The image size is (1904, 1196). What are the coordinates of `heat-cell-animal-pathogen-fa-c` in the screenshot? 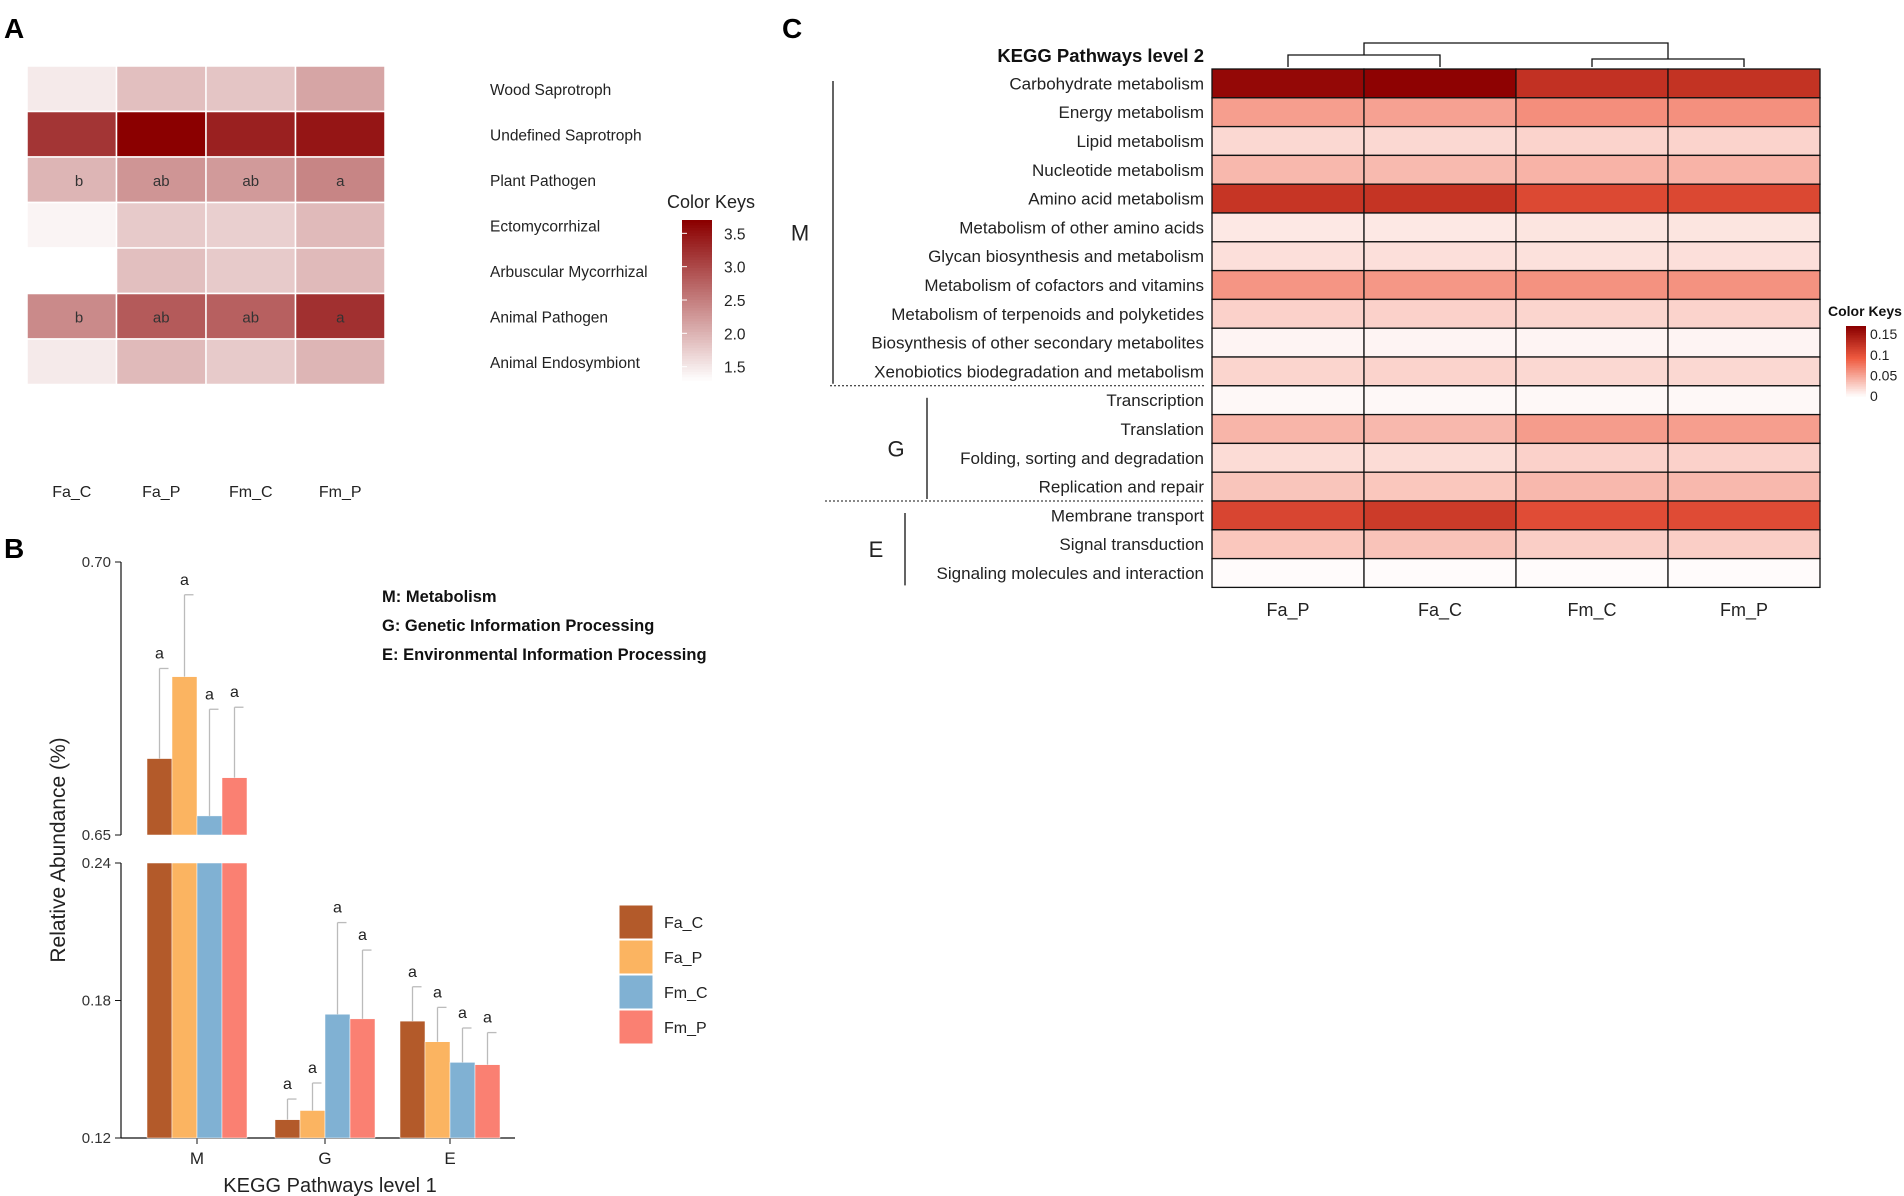 It's located at (72, 316).